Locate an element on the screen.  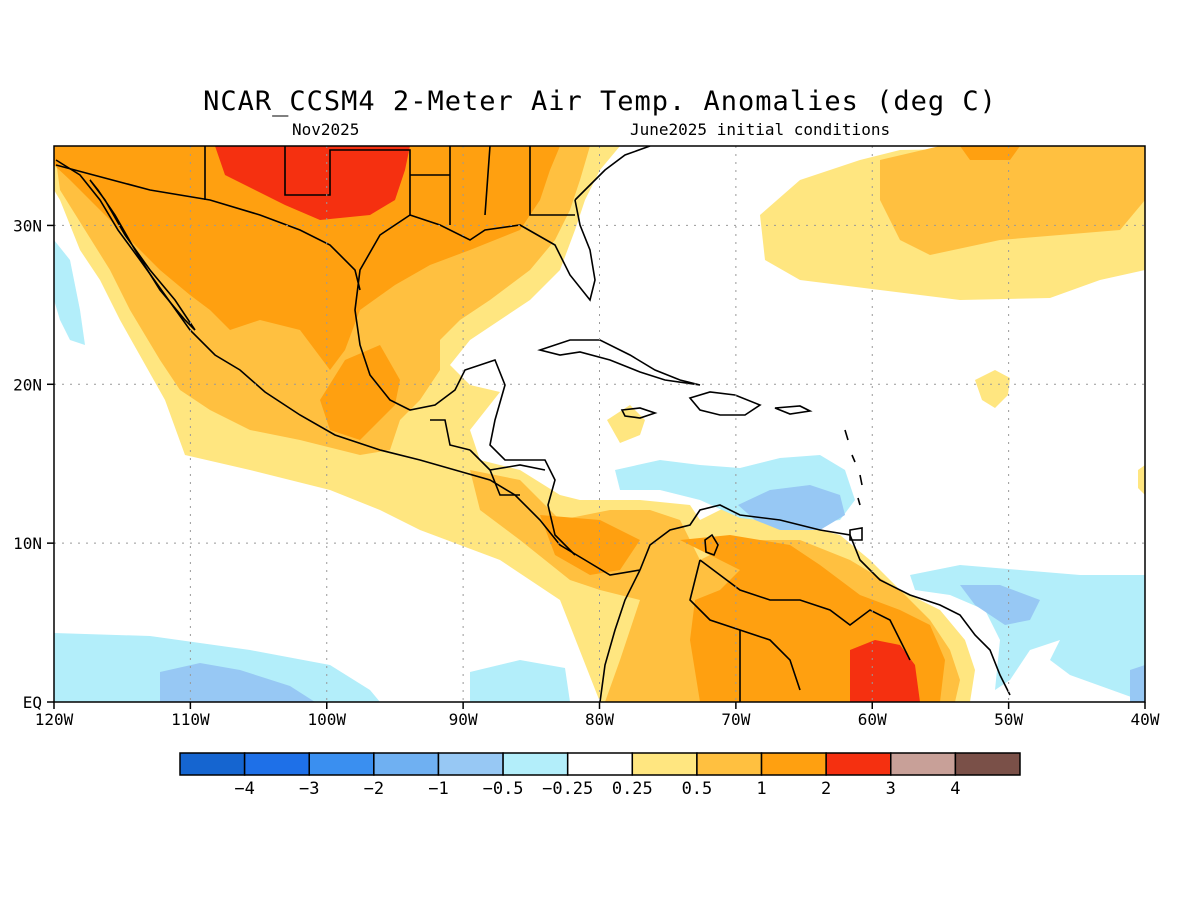
x-tick-label: 100W is located at coordinates (326, 719).